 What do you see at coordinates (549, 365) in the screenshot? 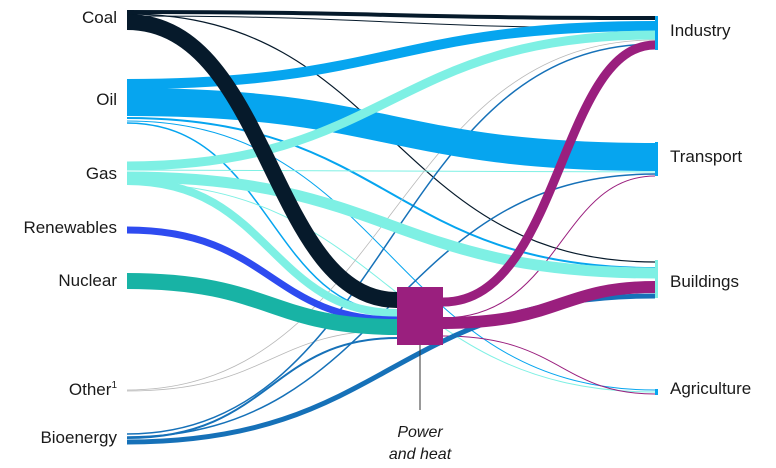
I see `flow-power-agriculture` at bounding box center [549, 365].